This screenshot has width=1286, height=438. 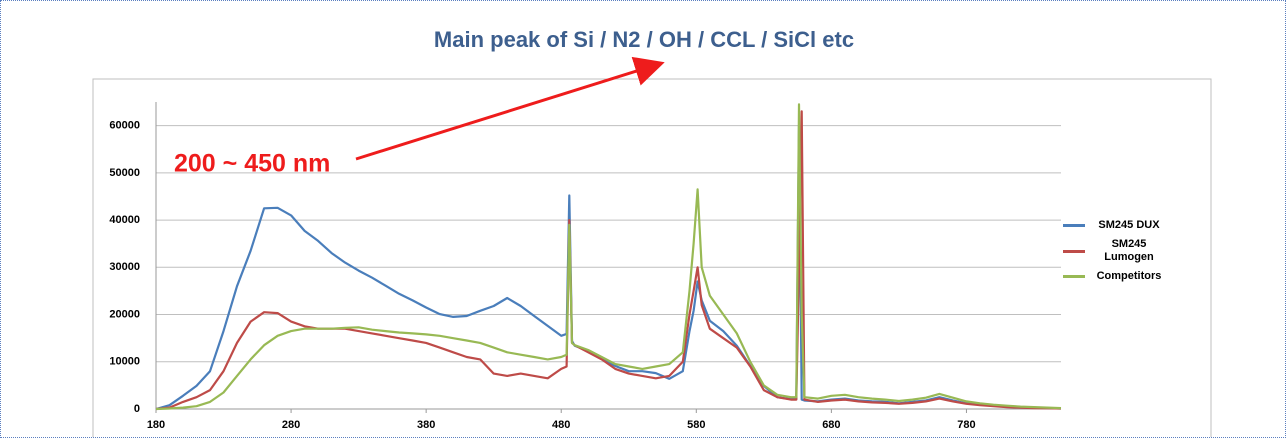 I want to click on legend-item: SM245 Lumogen, so click(x=1114, y=251).